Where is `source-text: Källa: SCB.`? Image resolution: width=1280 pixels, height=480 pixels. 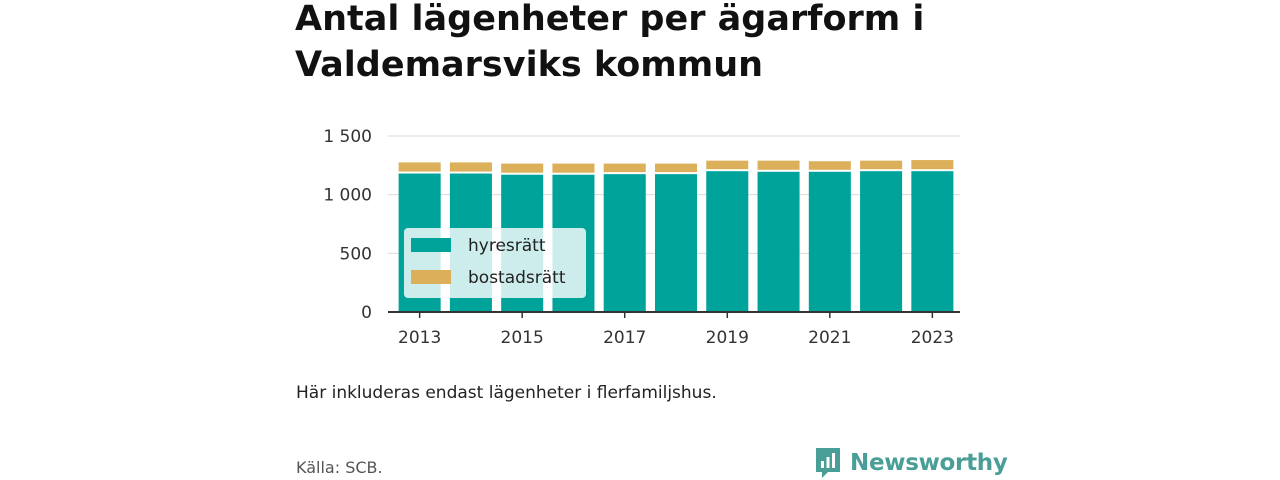
source-text: Källa: SCB. is located at coordinates (339, 467).